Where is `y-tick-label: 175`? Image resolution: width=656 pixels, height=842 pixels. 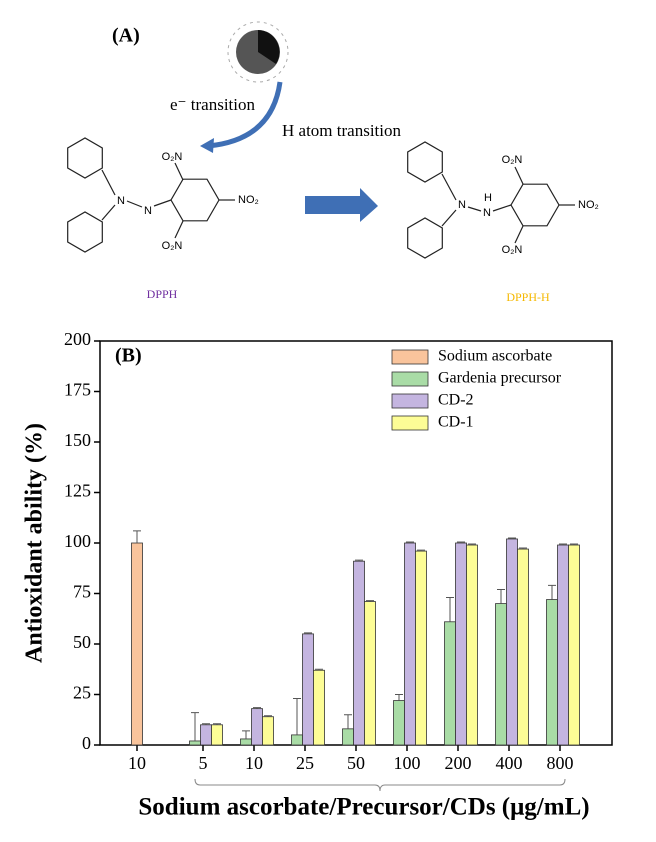 y-tick-label: 175 is located at coordinates (77, 390).